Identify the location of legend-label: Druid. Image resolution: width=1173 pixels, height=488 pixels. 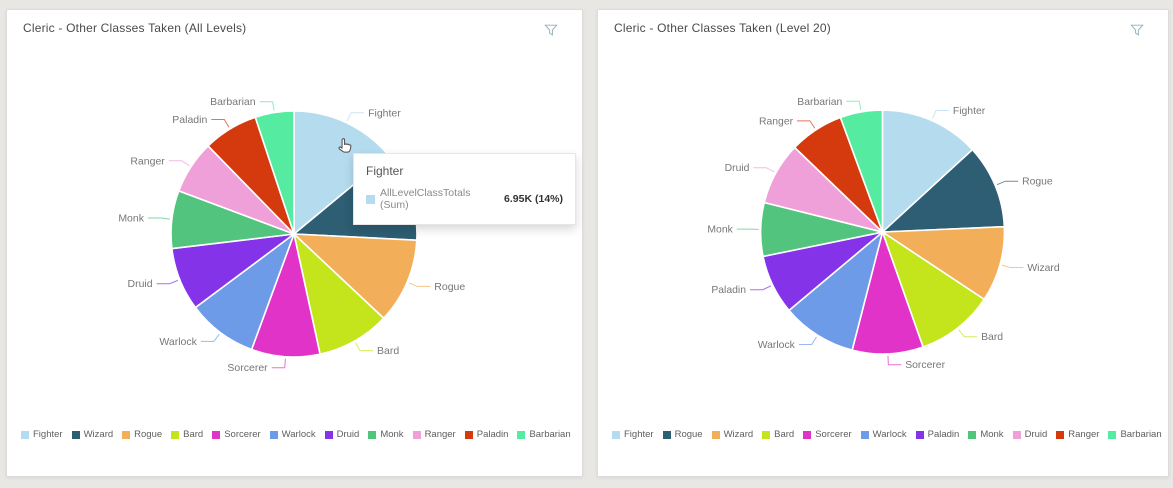
(1036, 434).